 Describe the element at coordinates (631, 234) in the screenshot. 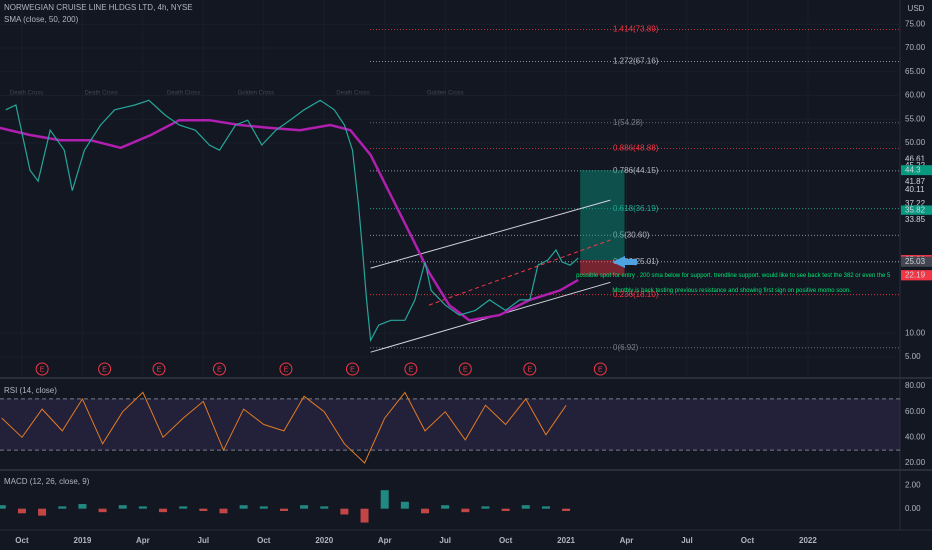

I see `fib-label: 0.5(30.60)` at that location.